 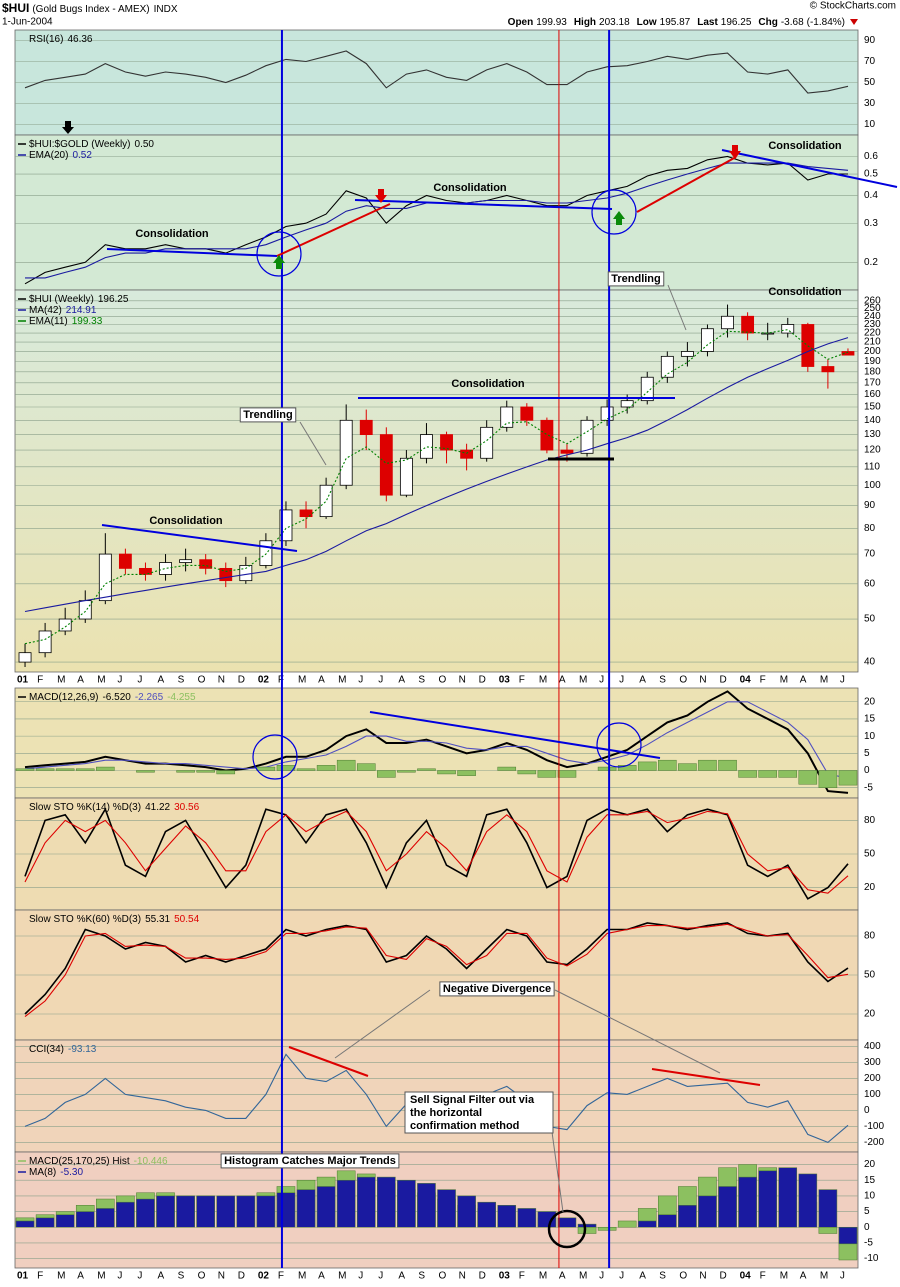 What do you see at coordinates (872, 1046) in the screenshot?
I see `y-tick-label: 400` at bounding box center [872, 1046].